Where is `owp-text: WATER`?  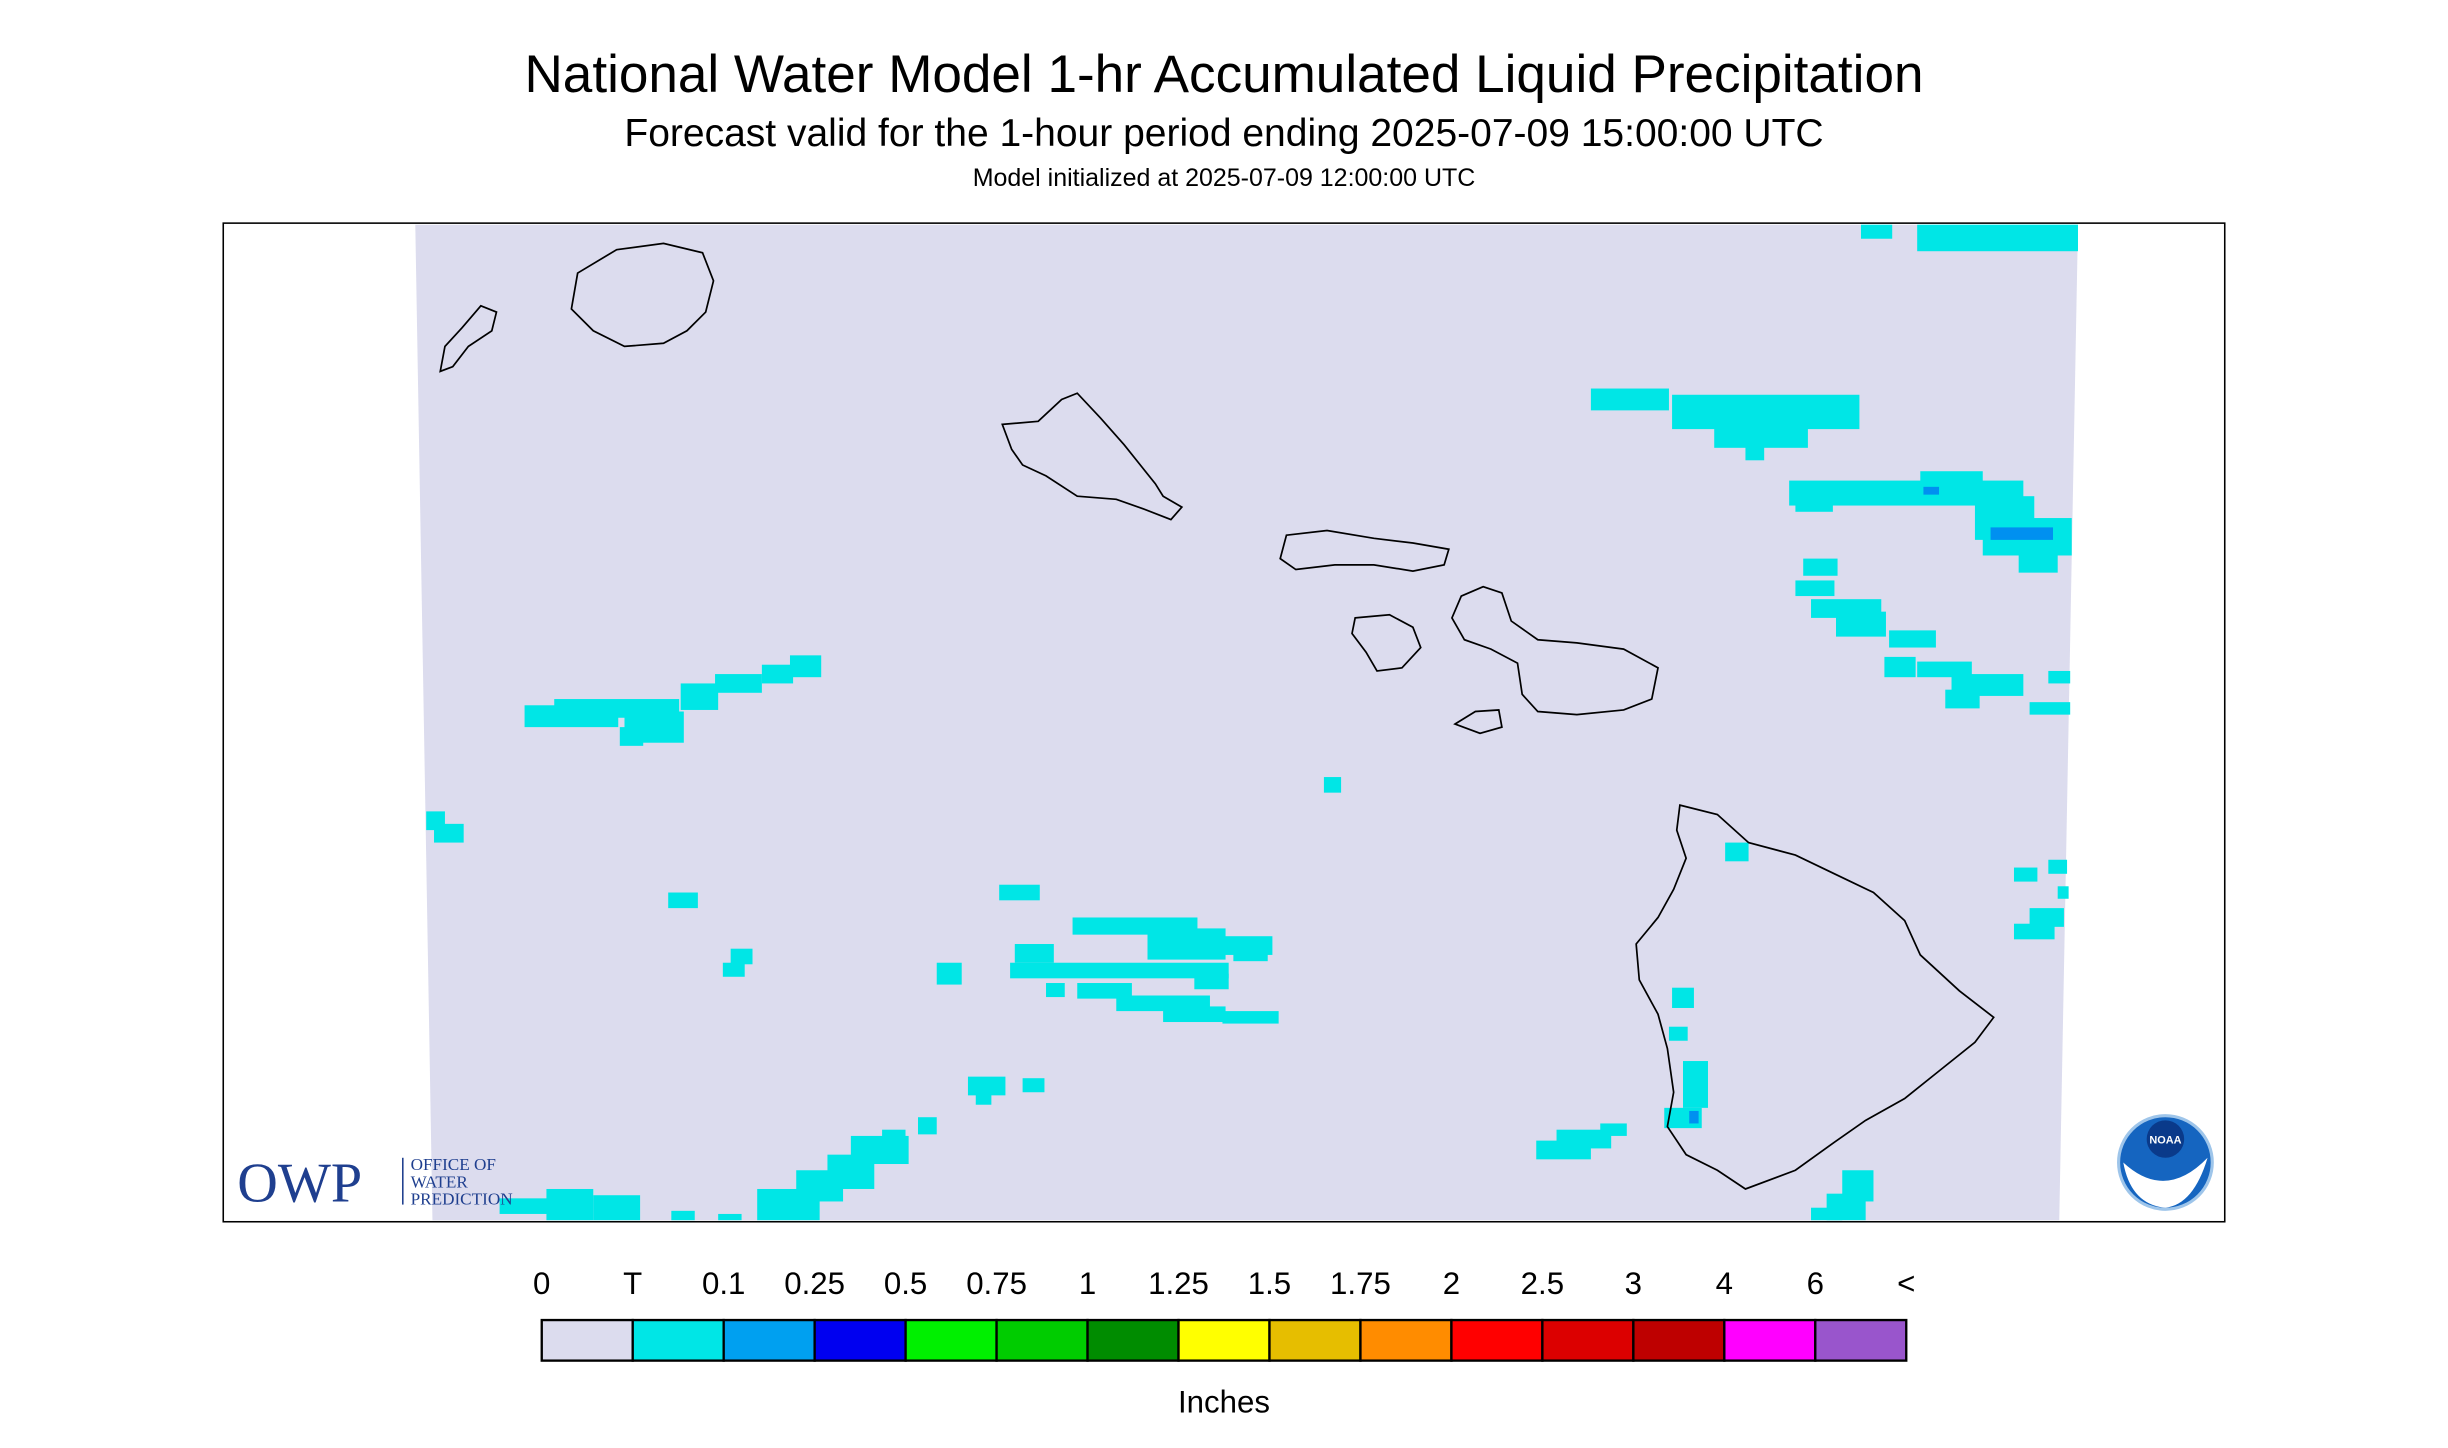
owp-text: WATER is located at coordinates (440, 1181).